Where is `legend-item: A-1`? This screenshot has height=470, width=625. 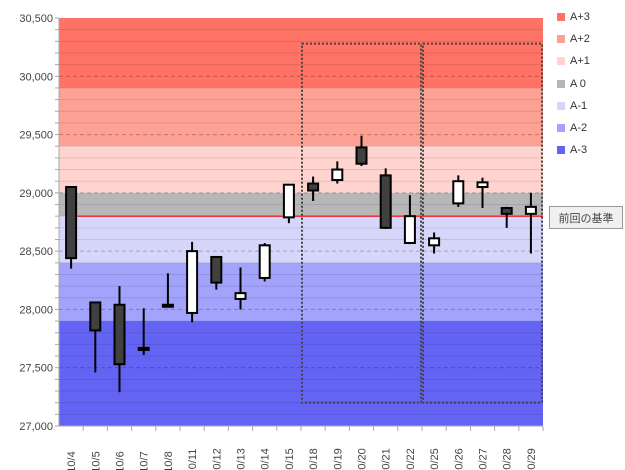
legend-item: A-1 is located at coordinates (573, 106).